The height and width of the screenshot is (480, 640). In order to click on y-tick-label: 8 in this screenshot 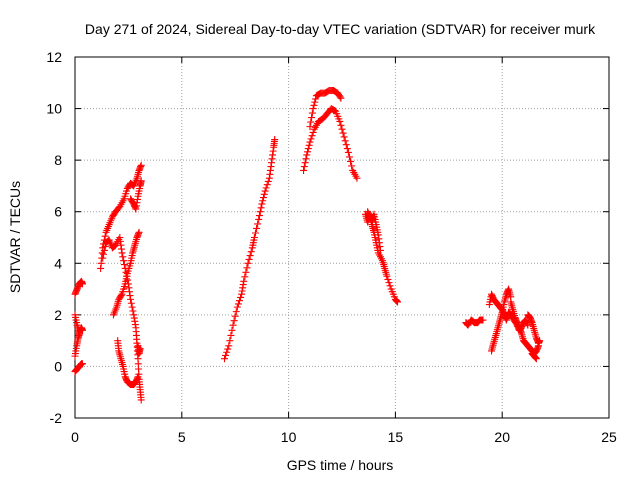, I will do `click(58, 160)`.